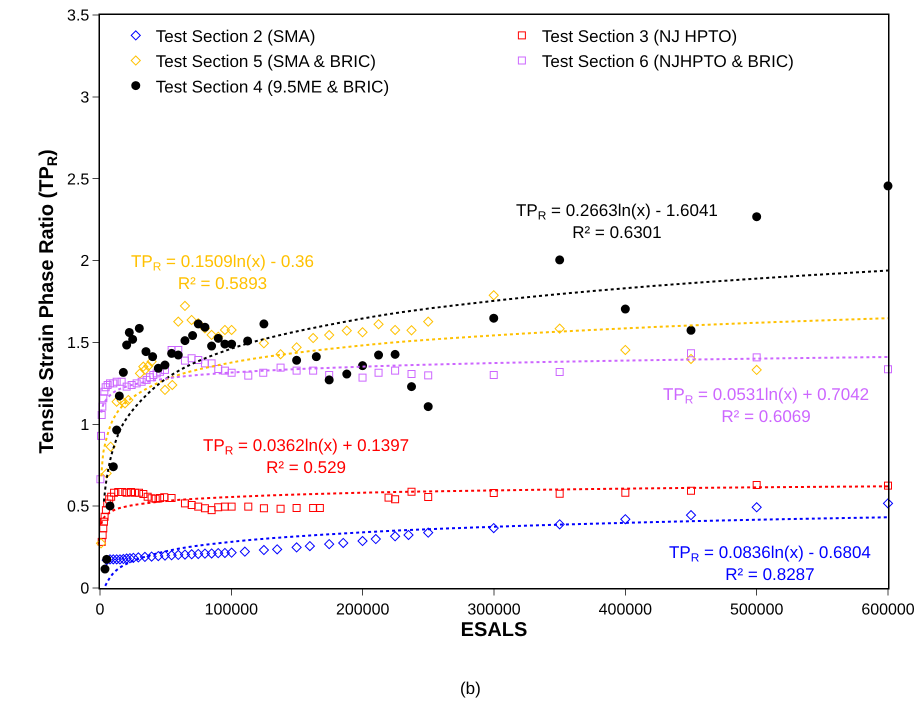  Describe the element at coordinates (85, 261) in the screenshot. I see `y-tick-label: 2` at that location.